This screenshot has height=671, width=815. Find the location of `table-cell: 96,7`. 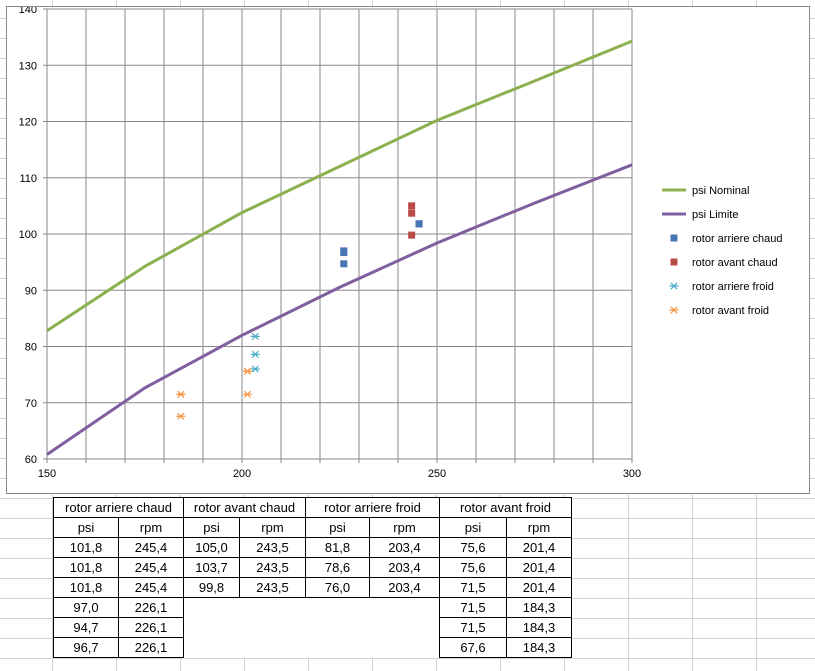

table-cell: 96,7 is located at coordinates (86, 647).